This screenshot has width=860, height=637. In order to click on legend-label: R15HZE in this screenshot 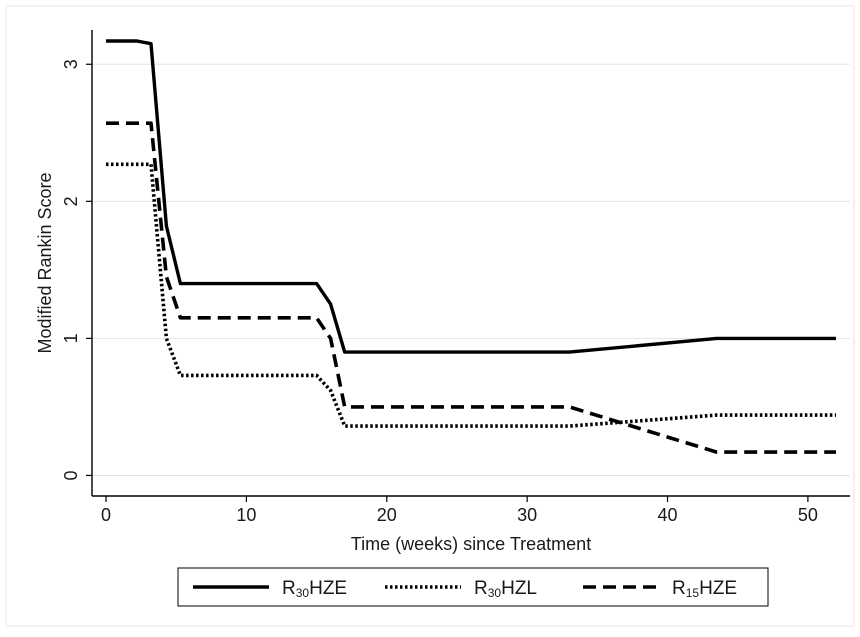, I will do `click(704, 589)`.